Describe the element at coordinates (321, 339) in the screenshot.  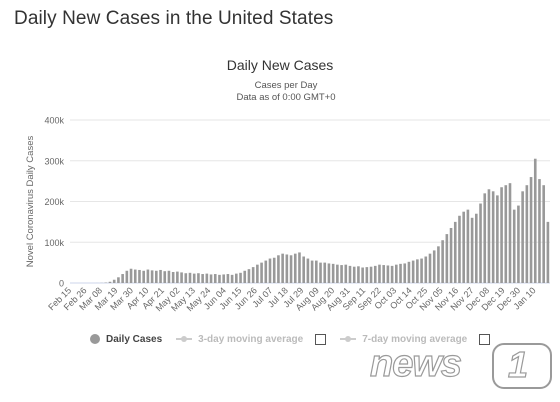
I see `checkbox-3day` at that location.